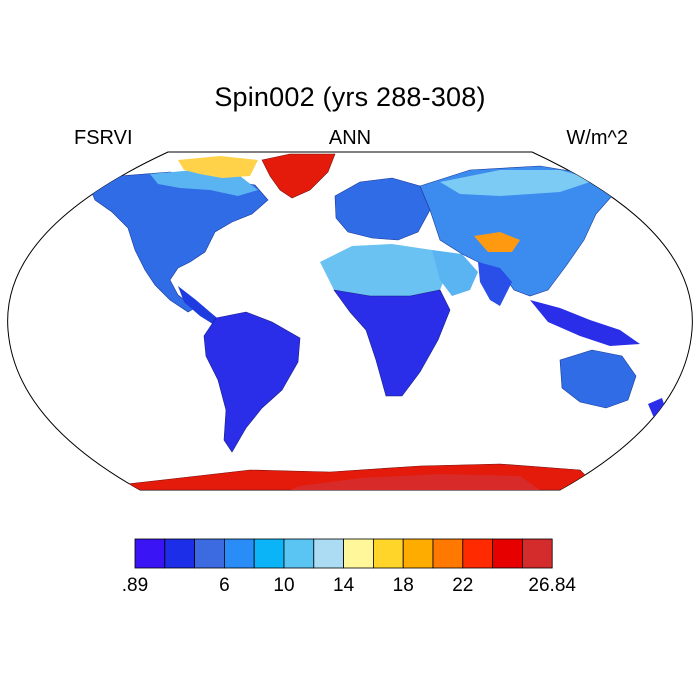 The height and width of the screenshot is (700, 700). What do you see at coordinates (462, 585) in the screenshot?
I see `colorbar-tick-label: 22` at bounding box center [462, 585].